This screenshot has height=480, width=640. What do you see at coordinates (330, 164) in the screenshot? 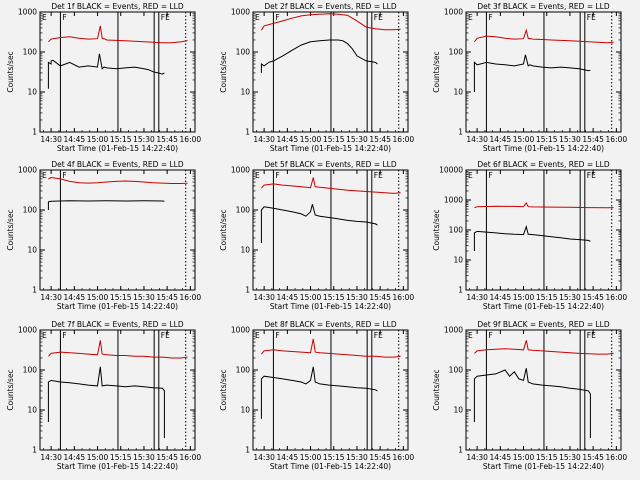
I see `plot-title: Det 5f BLACK = Events, RED = LLD` at bounding box center [330, 164].